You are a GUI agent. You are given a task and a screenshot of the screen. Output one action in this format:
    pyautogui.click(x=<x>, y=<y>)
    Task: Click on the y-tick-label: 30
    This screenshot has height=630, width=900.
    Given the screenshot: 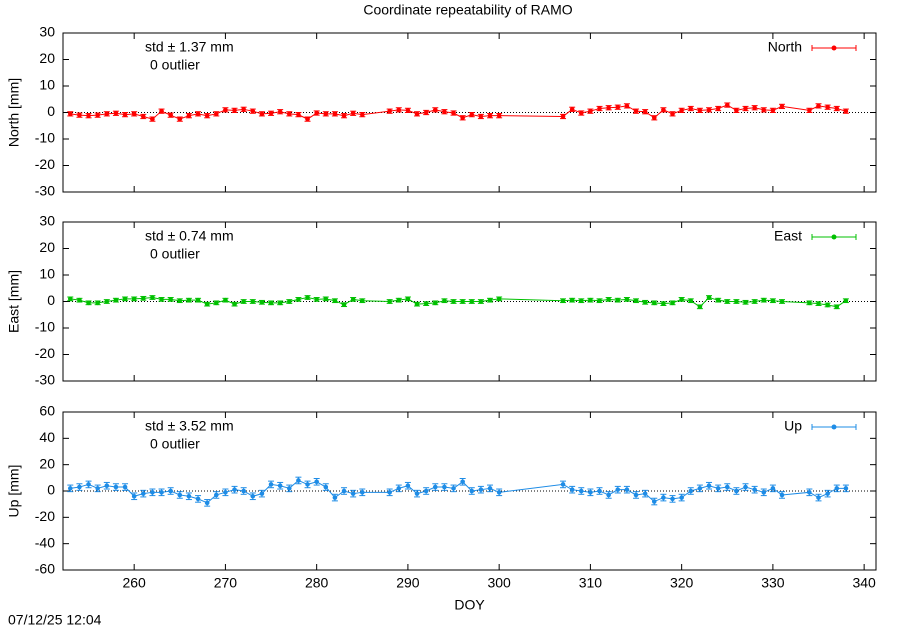 What is the action you would take?
    pyautogui.click(x=47, y=32)
    